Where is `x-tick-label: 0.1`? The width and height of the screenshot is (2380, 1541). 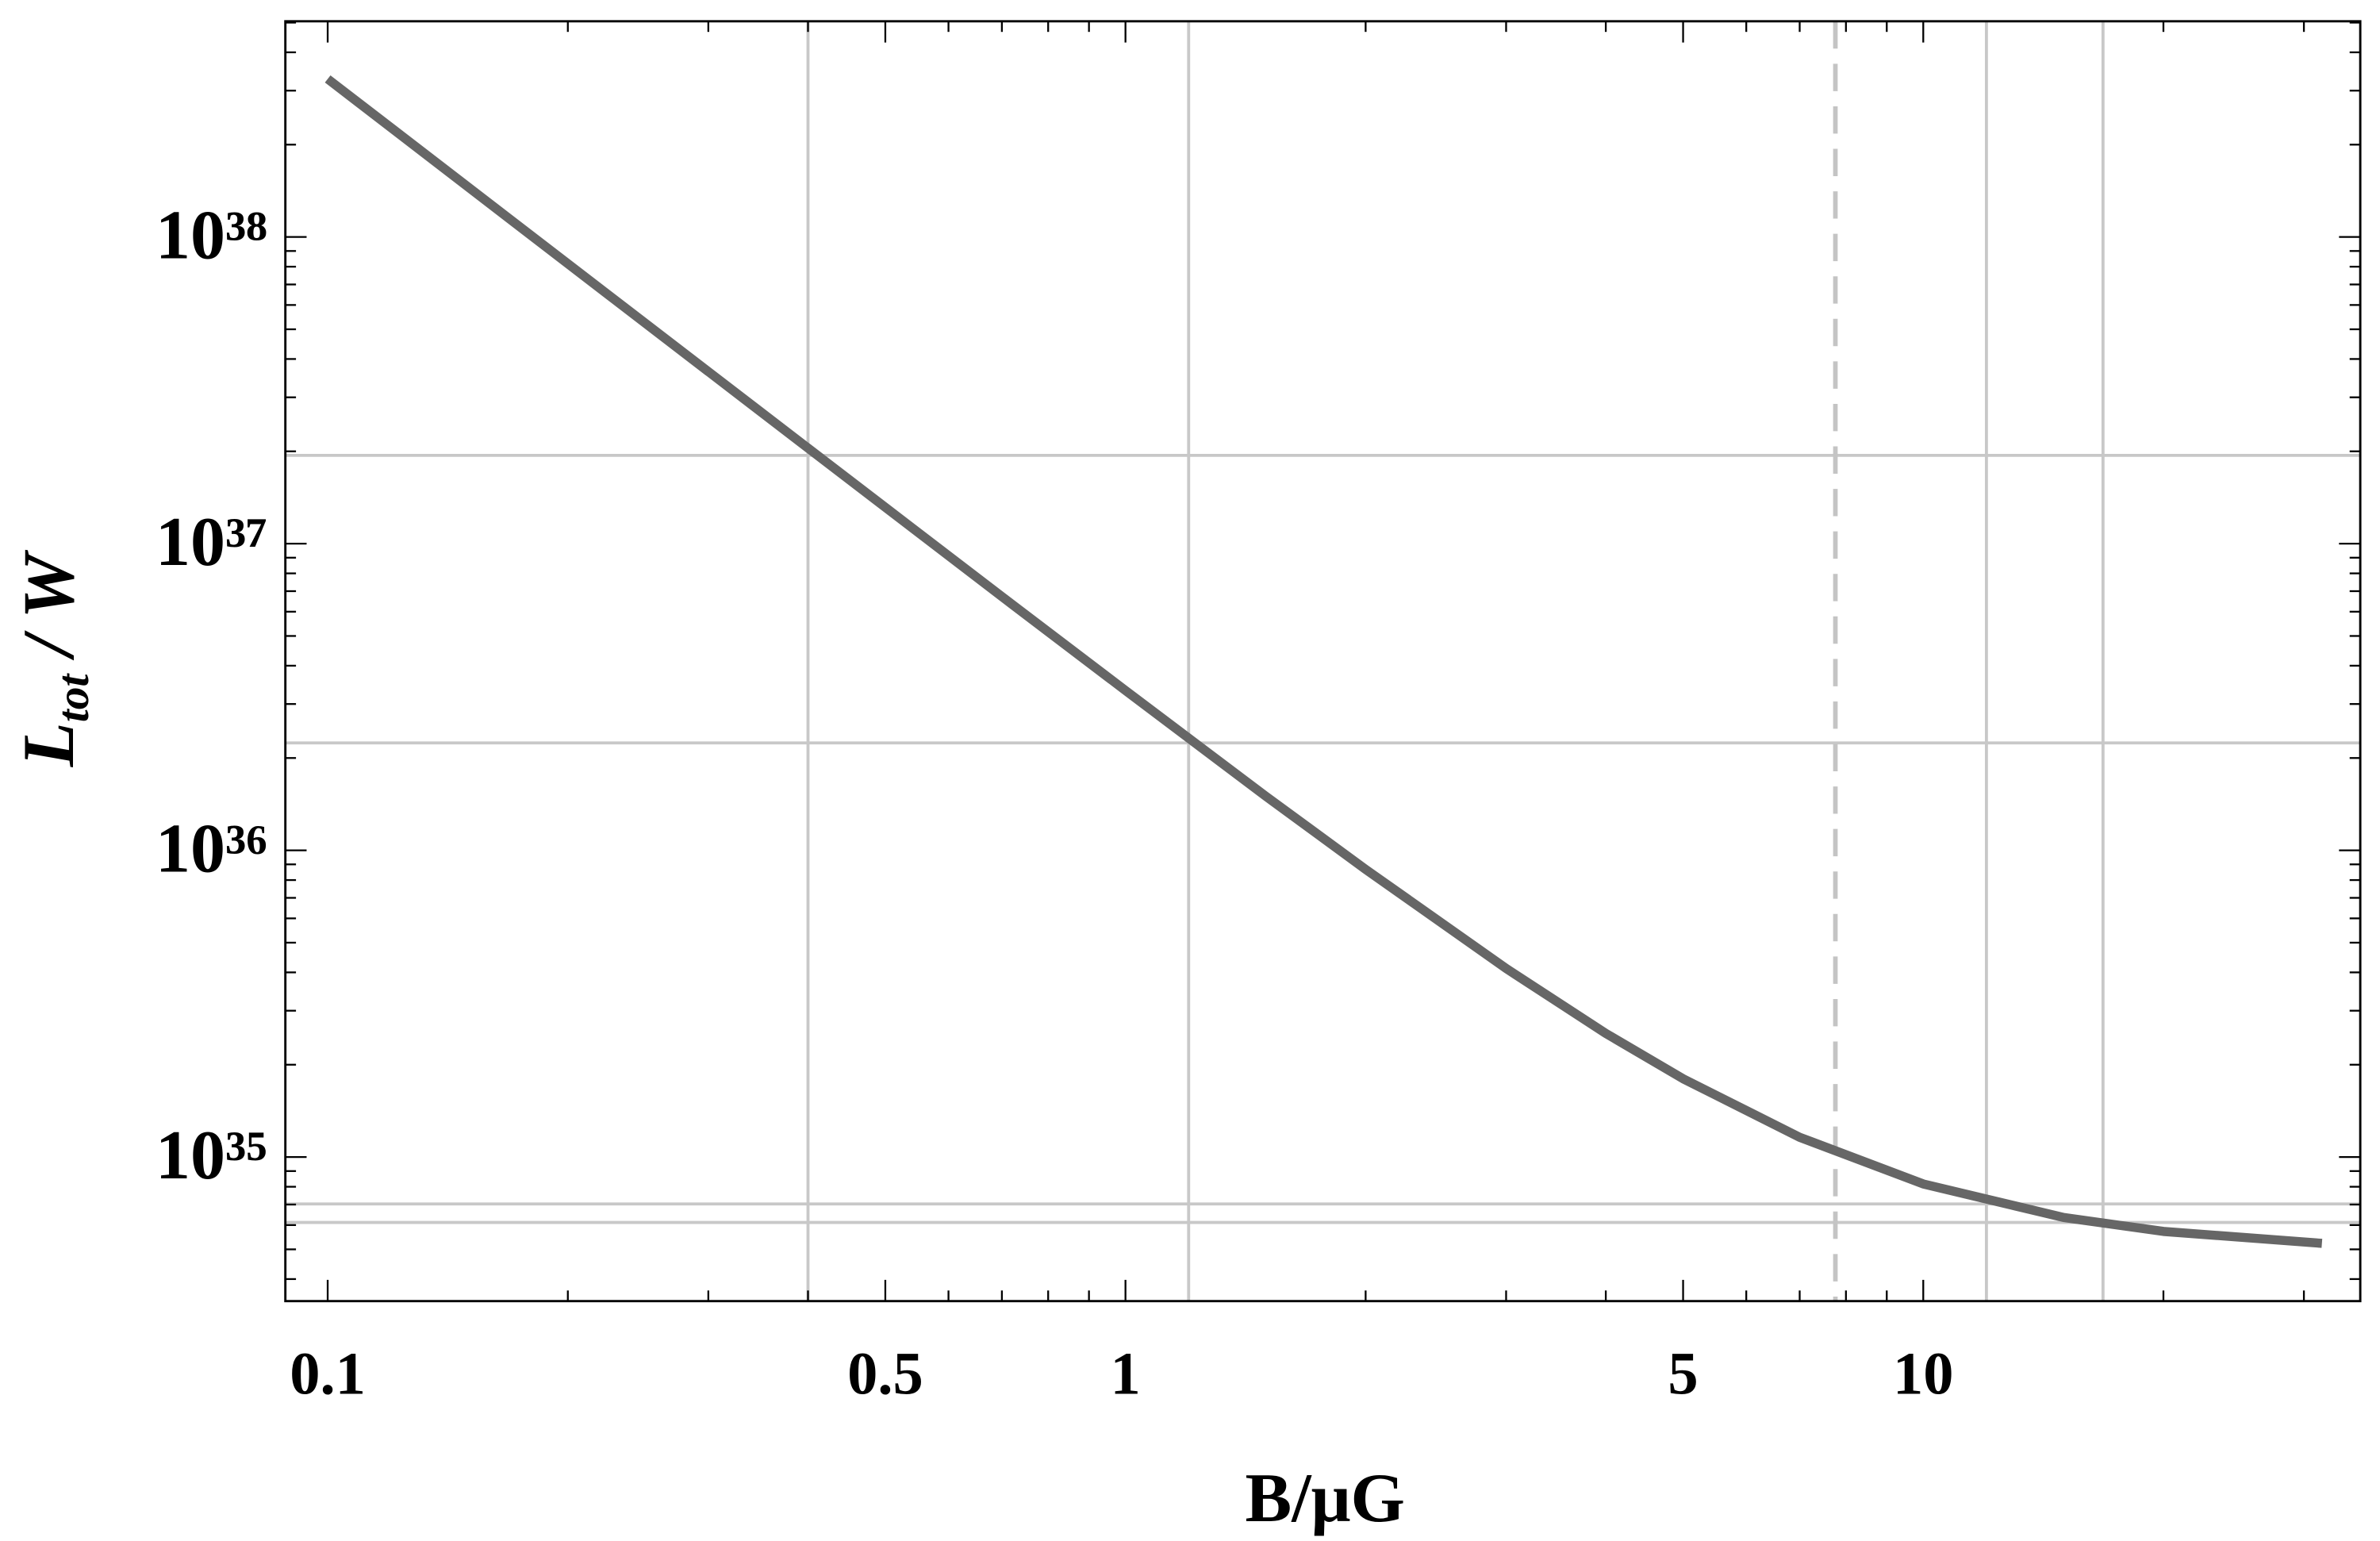 x-tick-label: 0.1 is located at coordinates (328, 1373).